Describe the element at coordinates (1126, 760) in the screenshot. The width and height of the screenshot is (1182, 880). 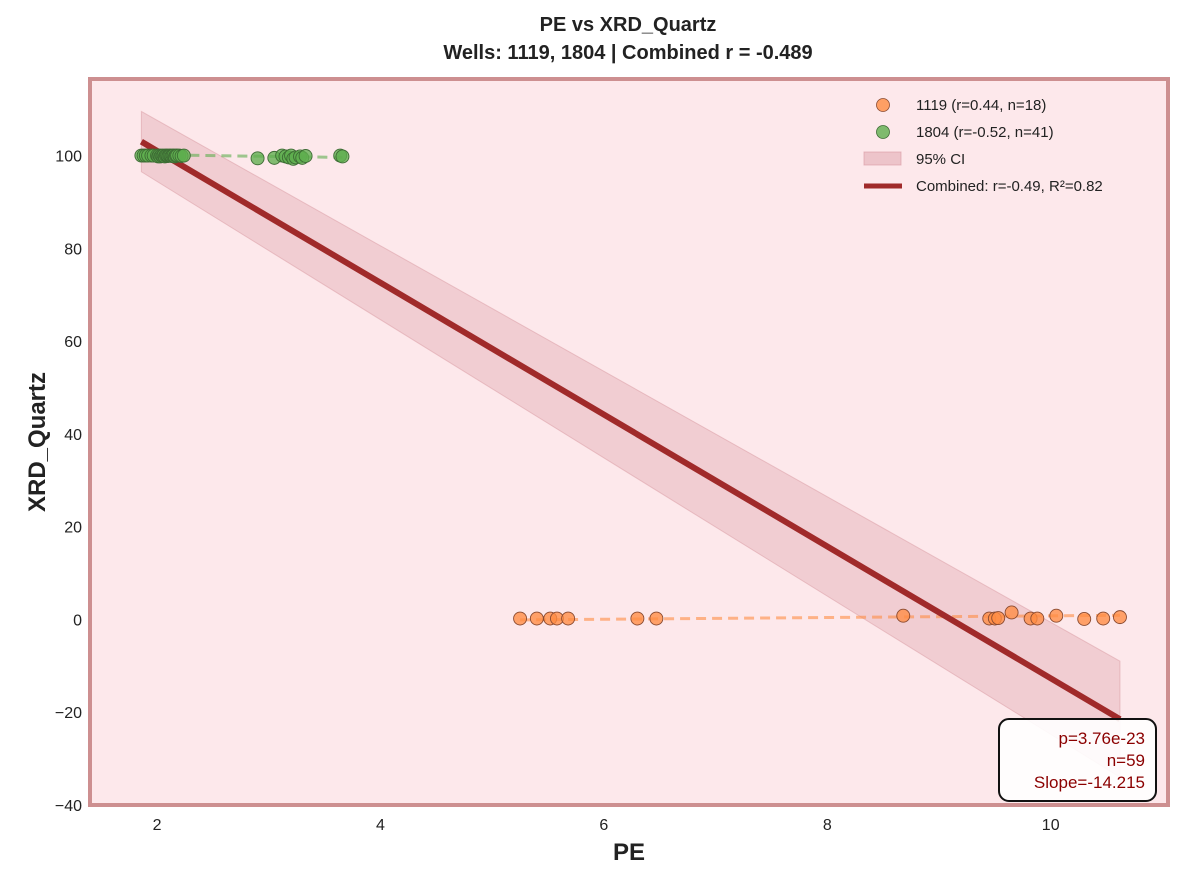
I see `stats-n: n=59` at that location.